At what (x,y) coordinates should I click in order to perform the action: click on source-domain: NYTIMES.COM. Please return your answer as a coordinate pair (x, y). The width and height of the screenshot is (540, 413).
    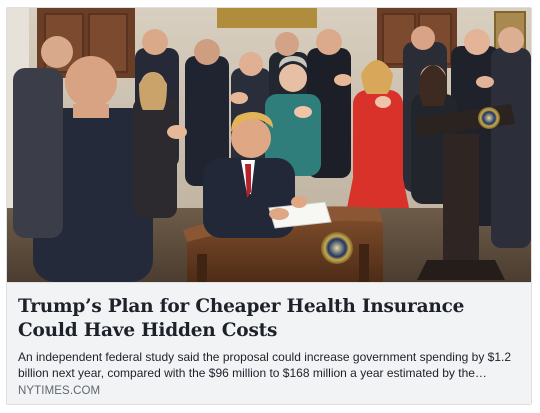
    Looking at the image, I should click on (59, 391).